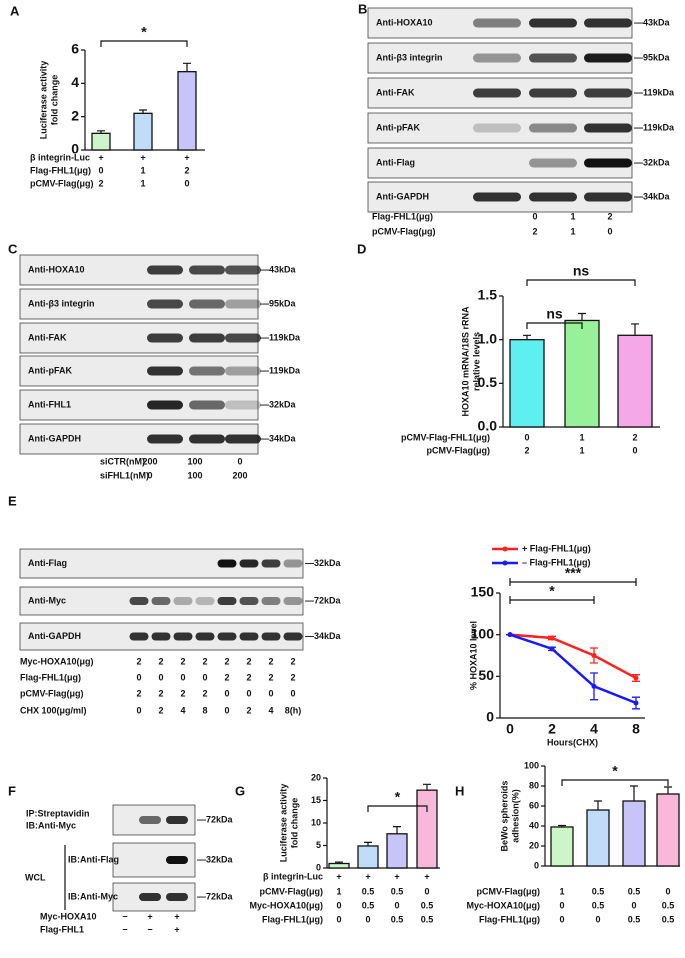  What do you see at coordinates (531, 765) in the screenshot?
I see `y-tick-label: 100` at bounding box center [531, 765].